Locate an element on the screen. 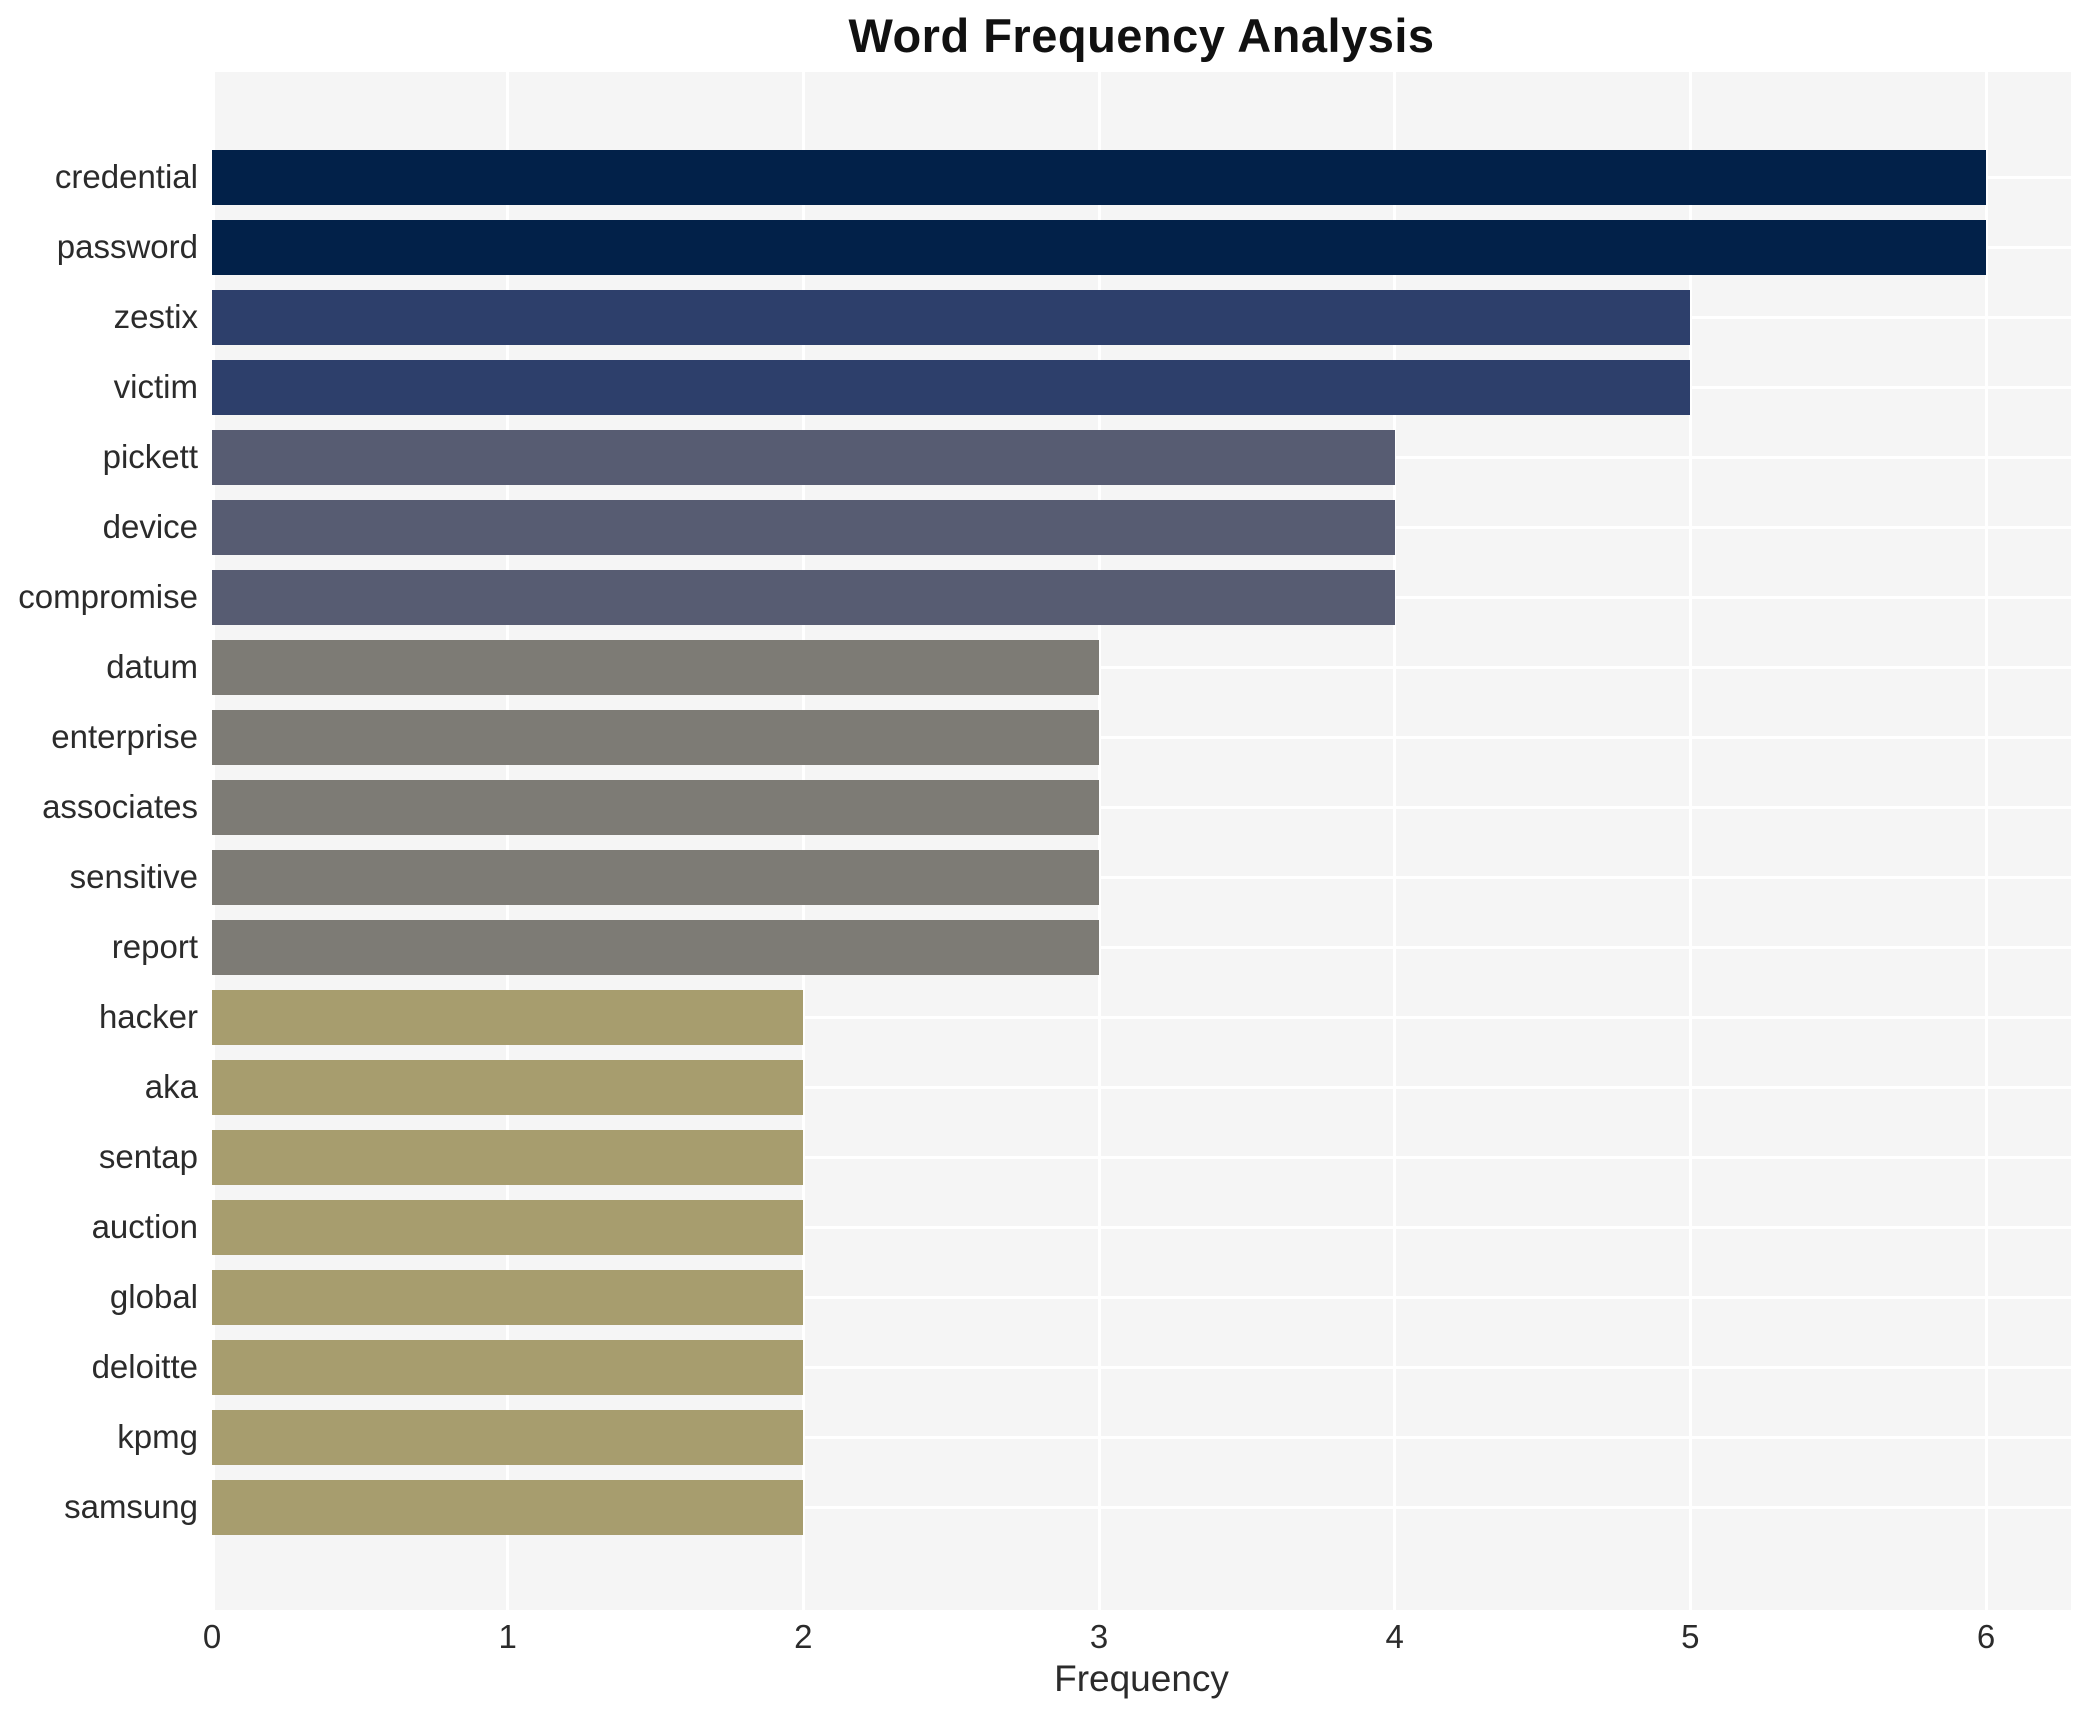 The image size is (2091, 1710). bar-aka is located at coordinates (508, 1087).